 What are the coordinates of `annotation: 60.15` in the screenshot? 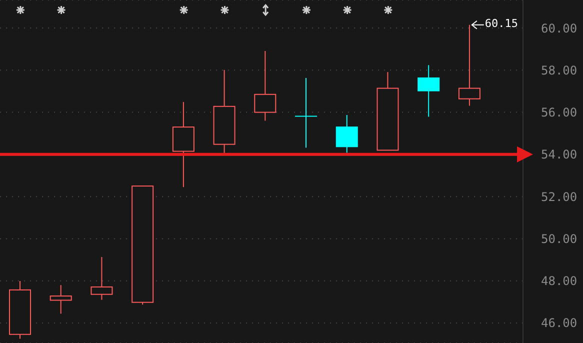 It's located at (501, 23).